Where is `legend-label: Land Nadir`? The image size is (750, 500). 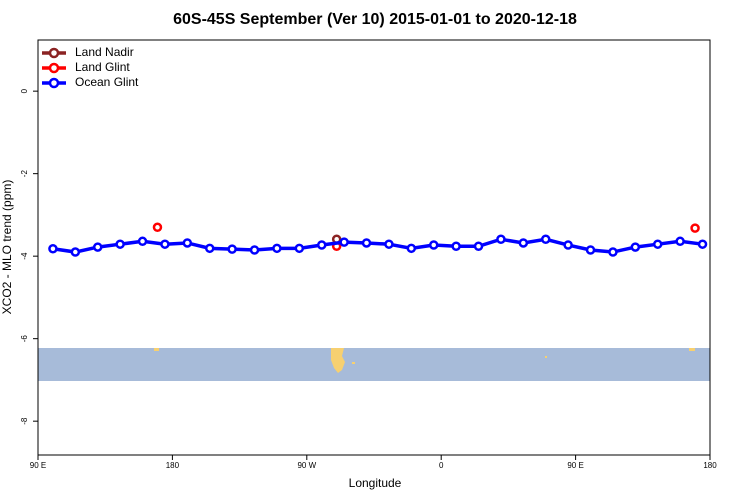
legend-label: Land Nadir is located at coordinates (104, 52).